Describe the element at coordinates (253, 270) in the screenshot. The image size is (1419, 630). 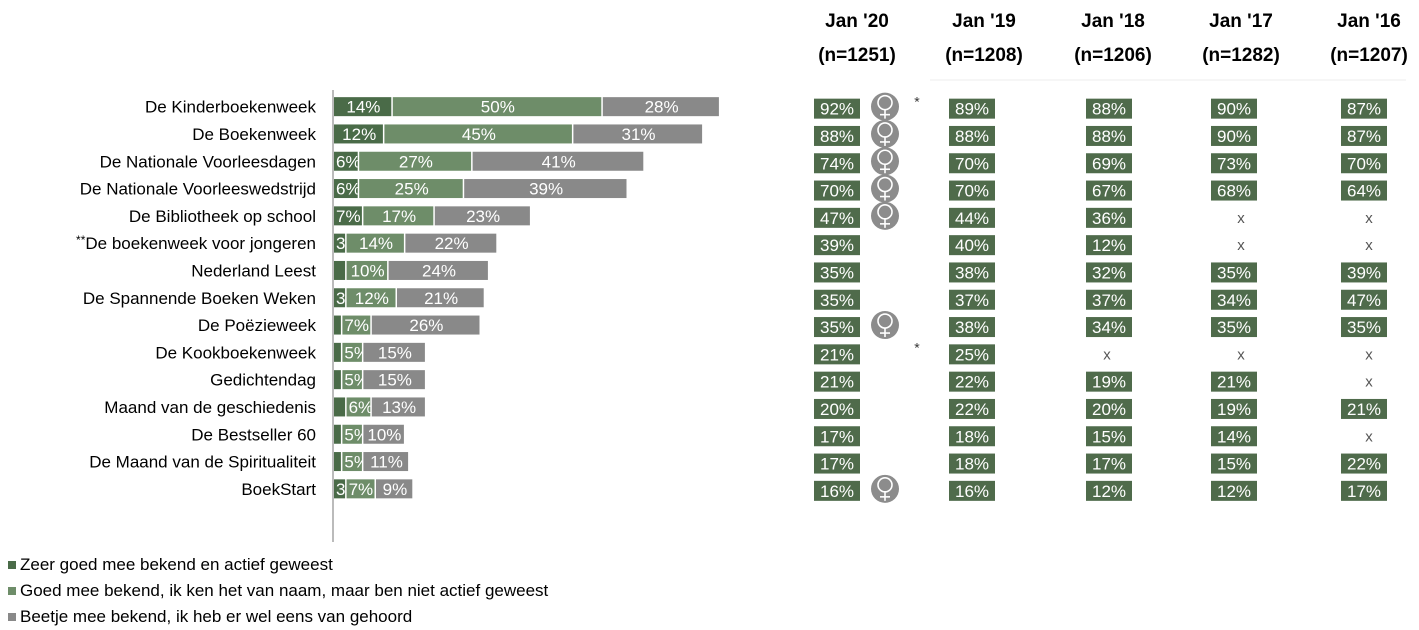
I see `category-label: Nederland Leest` at that location.